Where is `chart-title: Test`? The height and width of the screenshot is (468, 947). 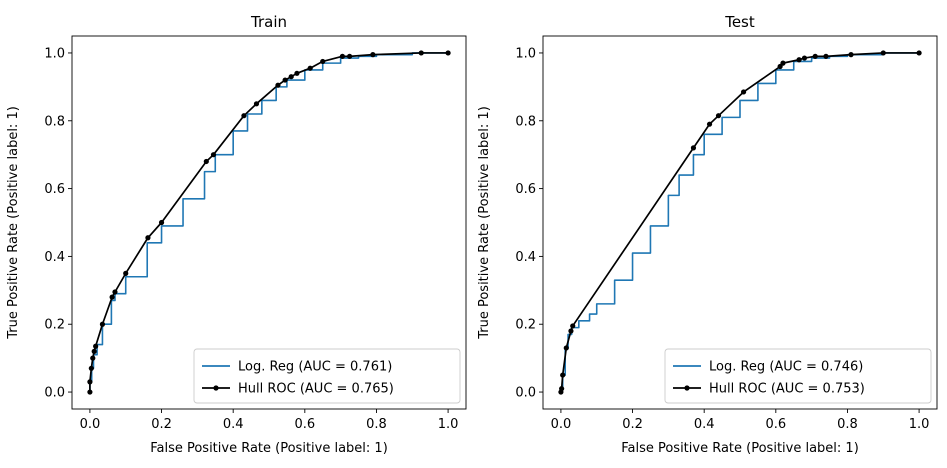 chart-title: Test is located at coordinates (739, 22).